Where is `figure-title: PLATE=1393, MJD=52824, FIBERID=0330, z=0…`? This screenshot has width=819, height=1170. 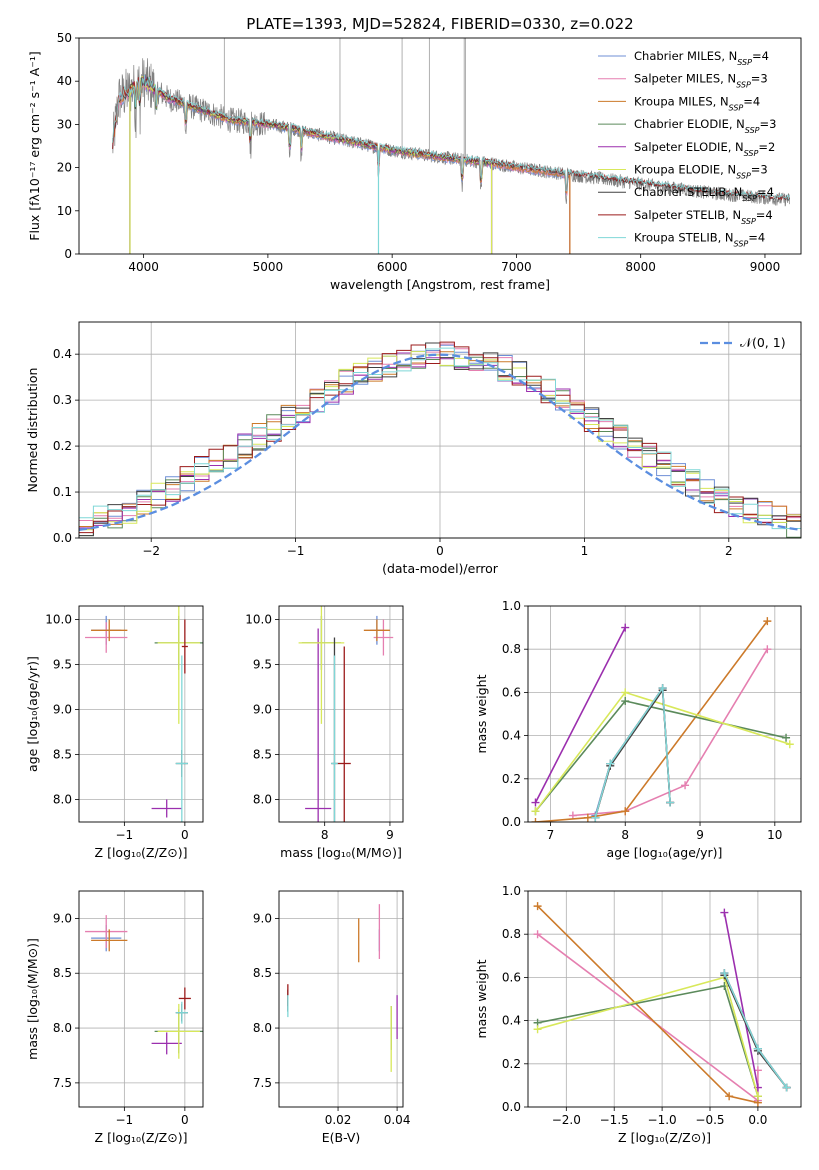
figure-title: PLATE=1393, MJD=52824, FIBERID=0330, z=0… is located at coordinates (439, 24).